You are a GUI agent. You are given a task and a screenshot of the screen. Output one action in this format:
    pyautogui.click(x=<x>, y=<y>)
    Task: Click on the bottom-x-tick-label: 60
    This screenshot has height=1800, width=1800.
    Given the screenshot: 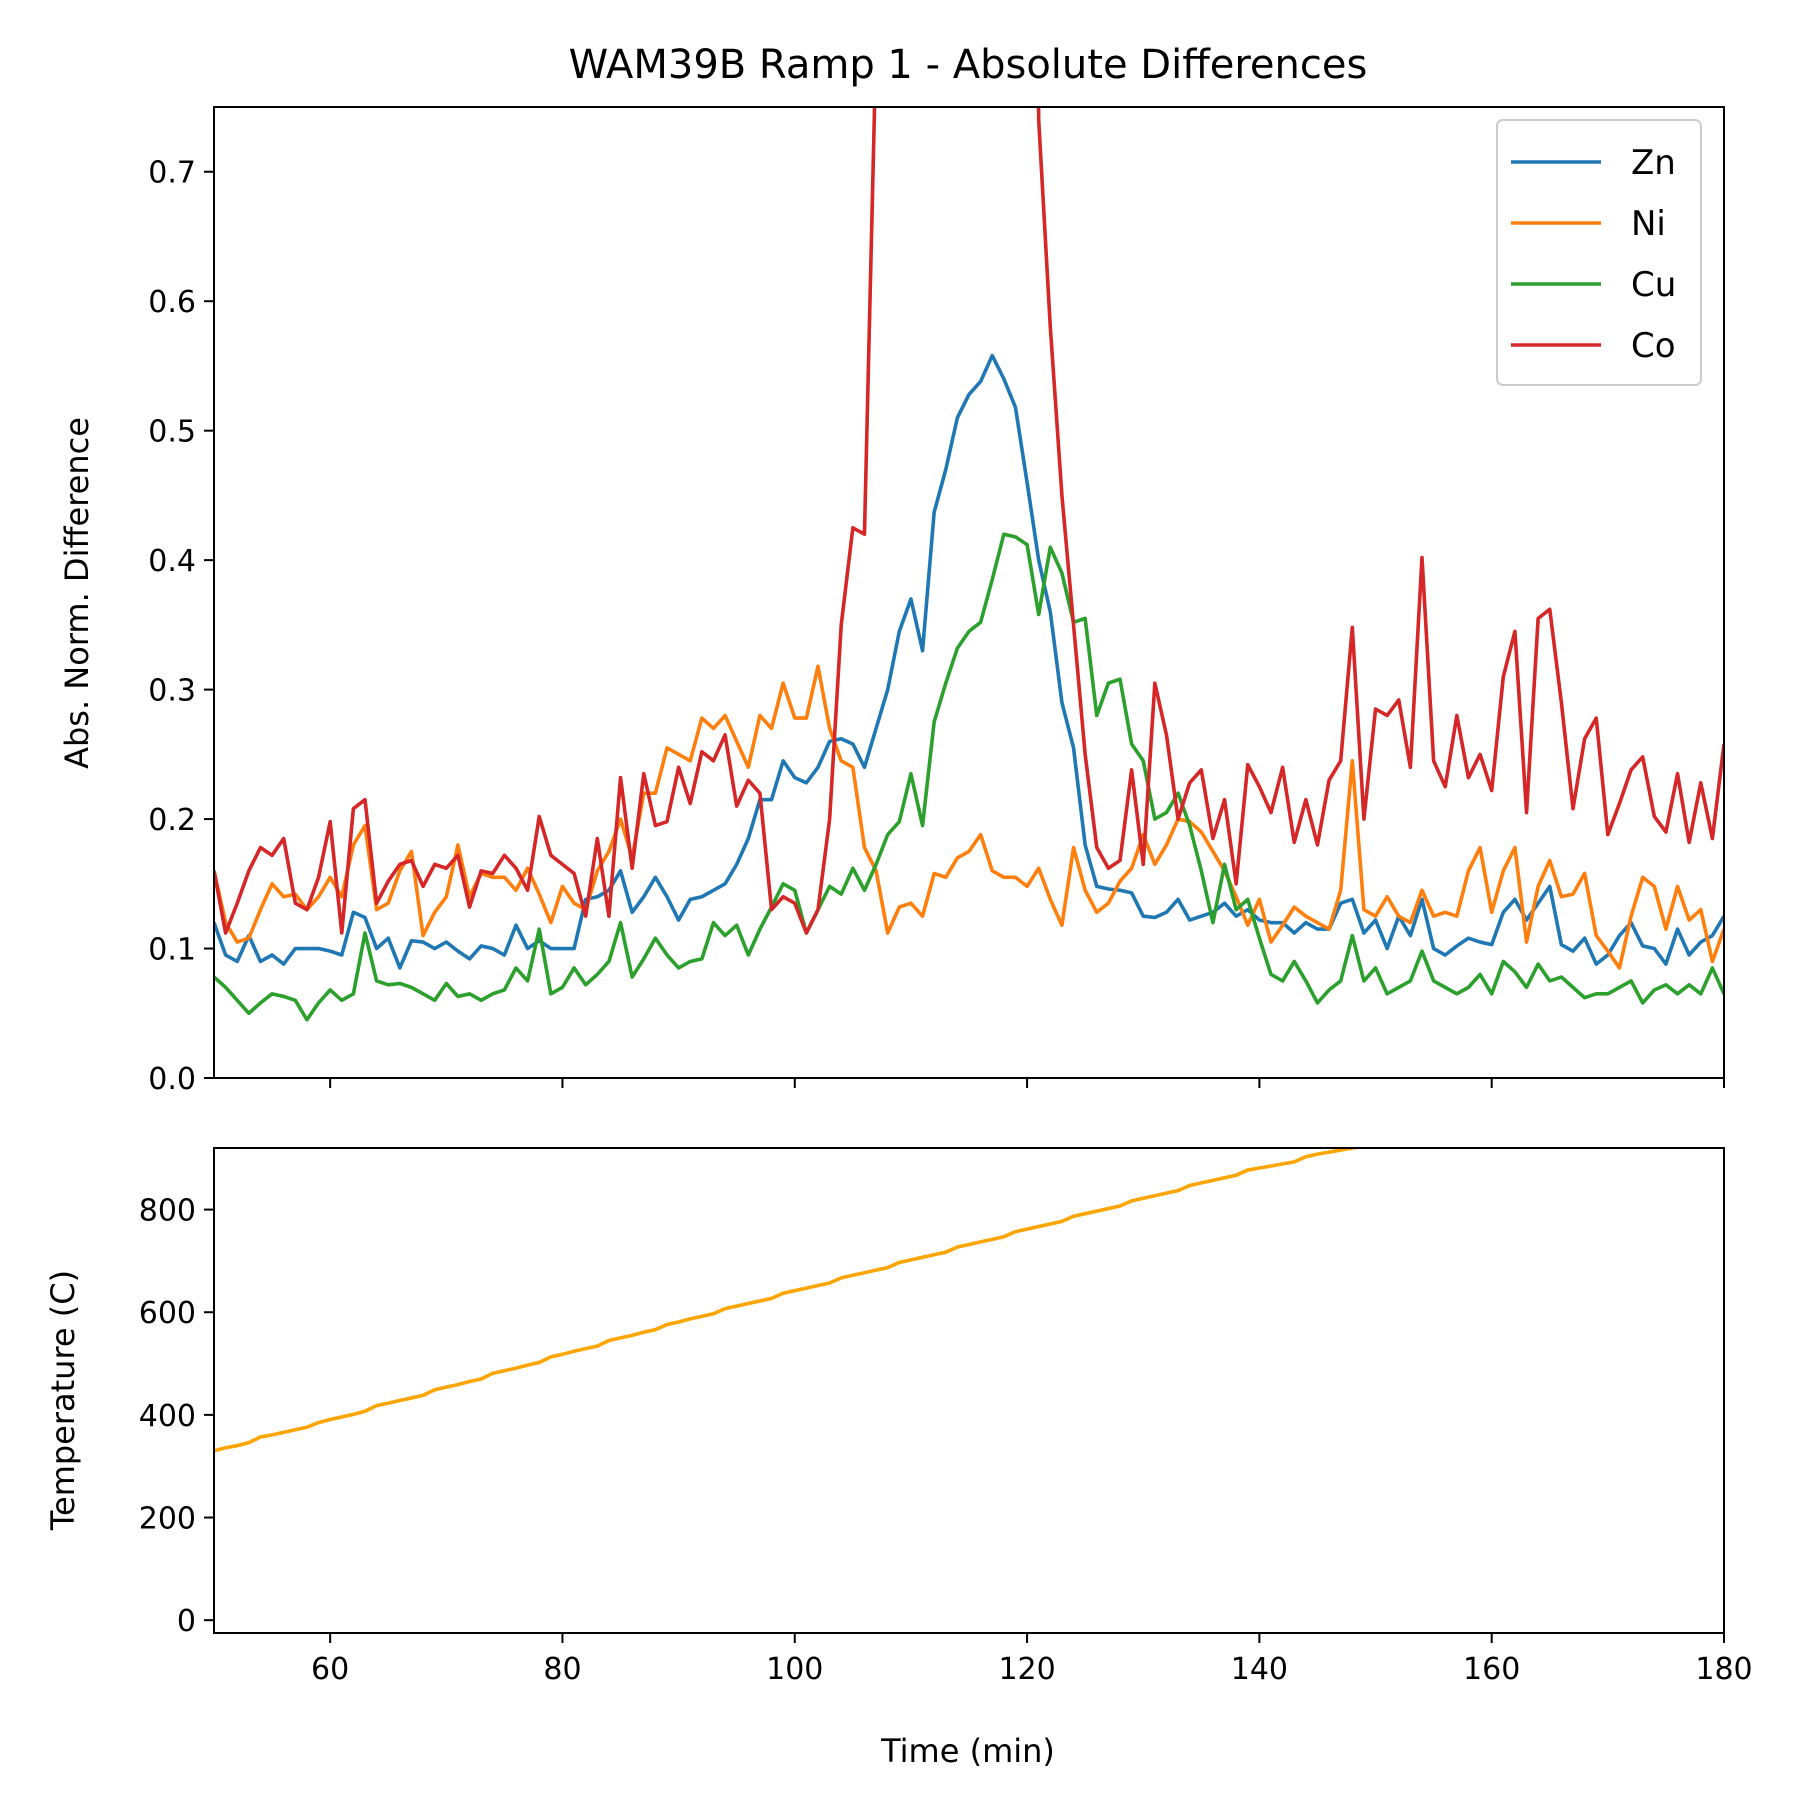 What is the action you would take?
    pyautogui.click(x=330, y=1669)
    